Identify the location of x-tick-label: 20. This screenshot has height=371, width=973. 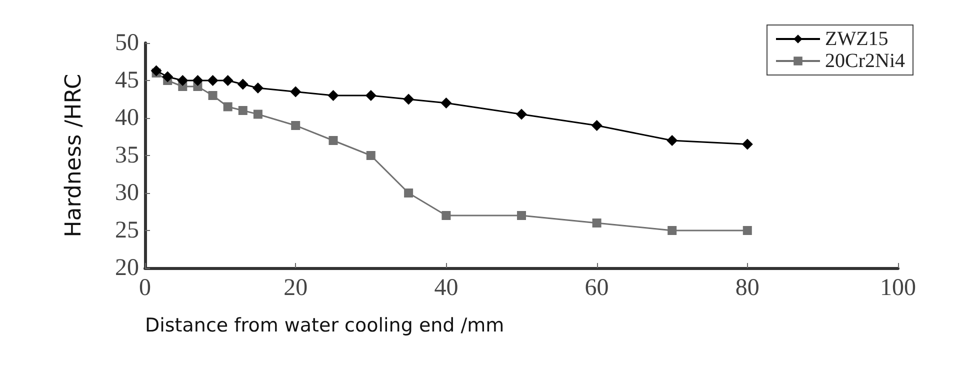
(296, 288).